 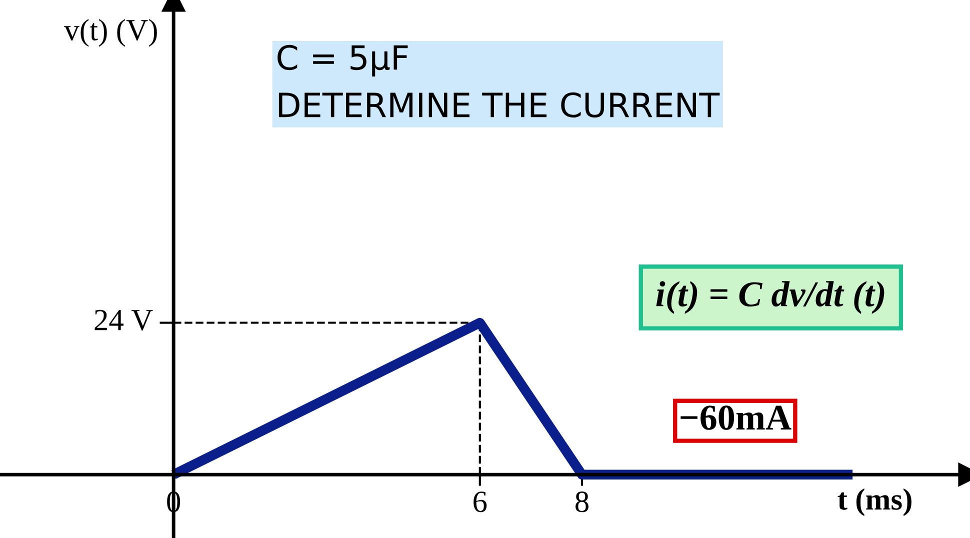 I want to click on annotation: −60mA, so click(x=736, y=418).